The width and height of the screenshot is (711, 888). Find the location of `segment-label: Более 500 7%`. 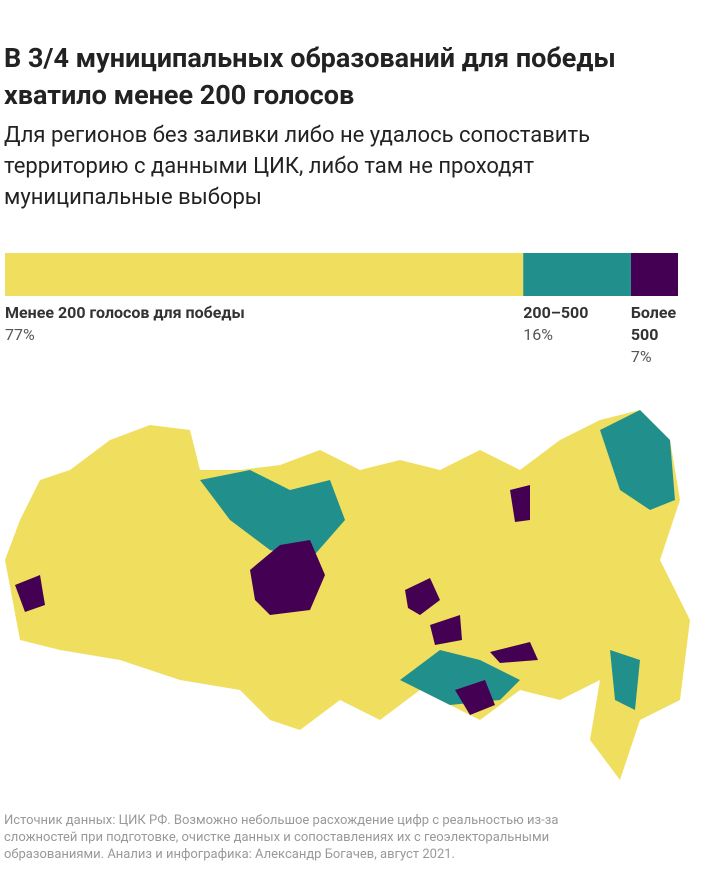

segment-label: Более 500 7% is located at coordinates (656, 335).